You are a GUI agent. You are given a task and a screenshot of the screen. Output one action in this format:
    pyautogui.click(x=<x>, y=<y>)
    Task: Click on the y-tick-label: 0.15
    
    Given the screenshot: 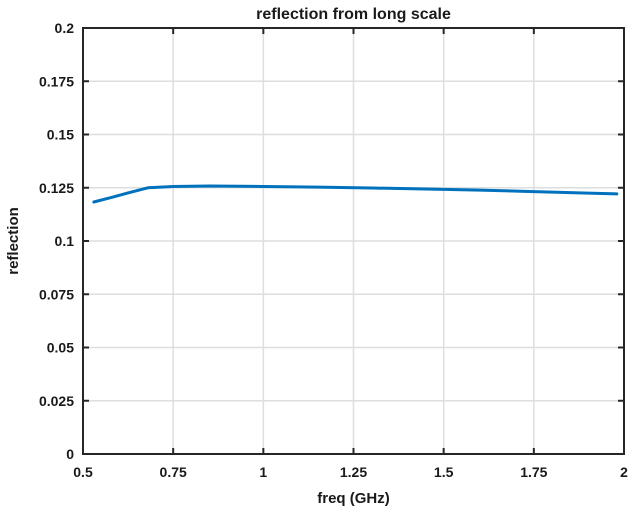 What is the action you would take?
    pyautogui.click(x=60, y=135)
    